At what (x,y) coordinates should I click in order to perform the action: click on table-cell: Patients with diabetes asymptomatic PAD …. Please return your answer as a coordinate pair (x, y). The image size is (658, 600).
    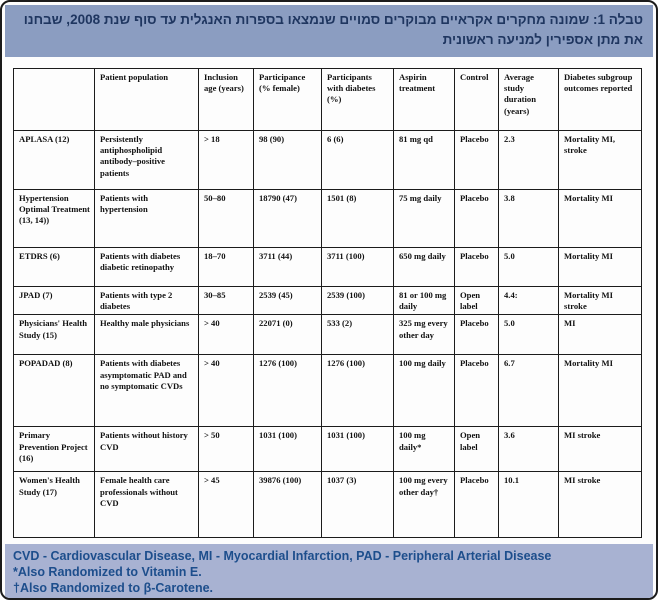
    Looking at the image, I should click on (146, 391).